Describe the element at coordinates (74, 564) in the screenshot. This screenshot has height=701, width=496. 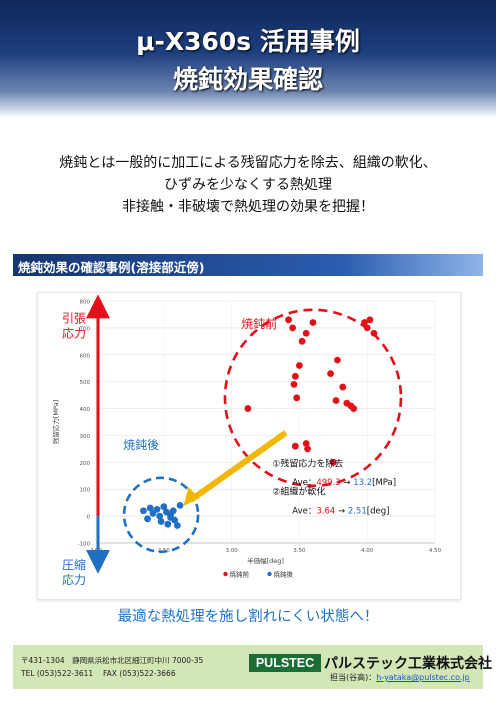
I see `compression-label: 圧縮` at that location.